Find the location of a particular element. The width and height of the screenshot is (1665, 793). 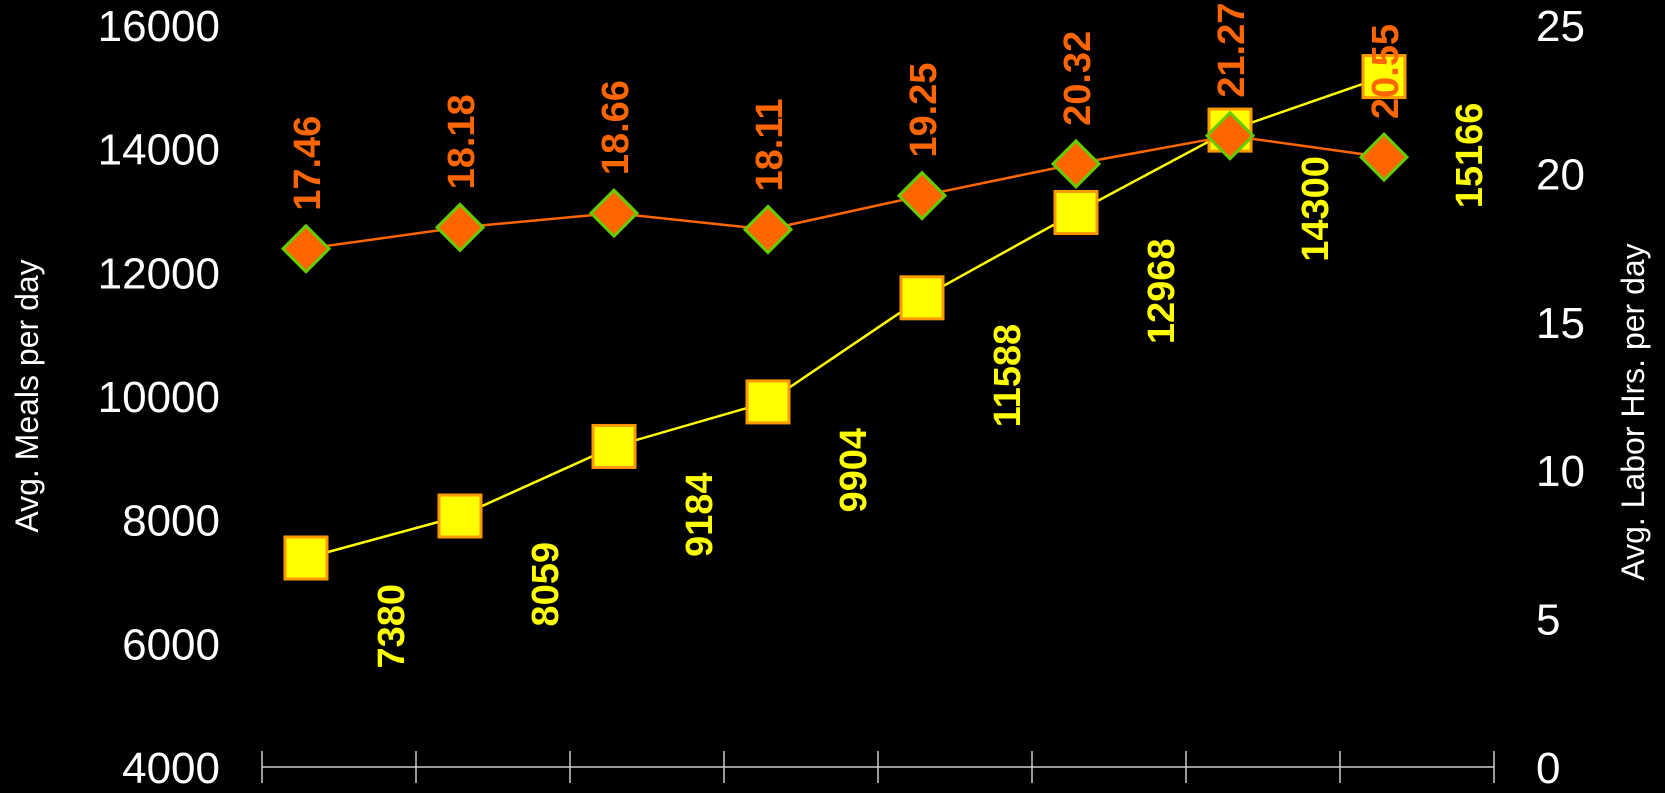

data-label: 11588 is located at coordinates (1008, 376).